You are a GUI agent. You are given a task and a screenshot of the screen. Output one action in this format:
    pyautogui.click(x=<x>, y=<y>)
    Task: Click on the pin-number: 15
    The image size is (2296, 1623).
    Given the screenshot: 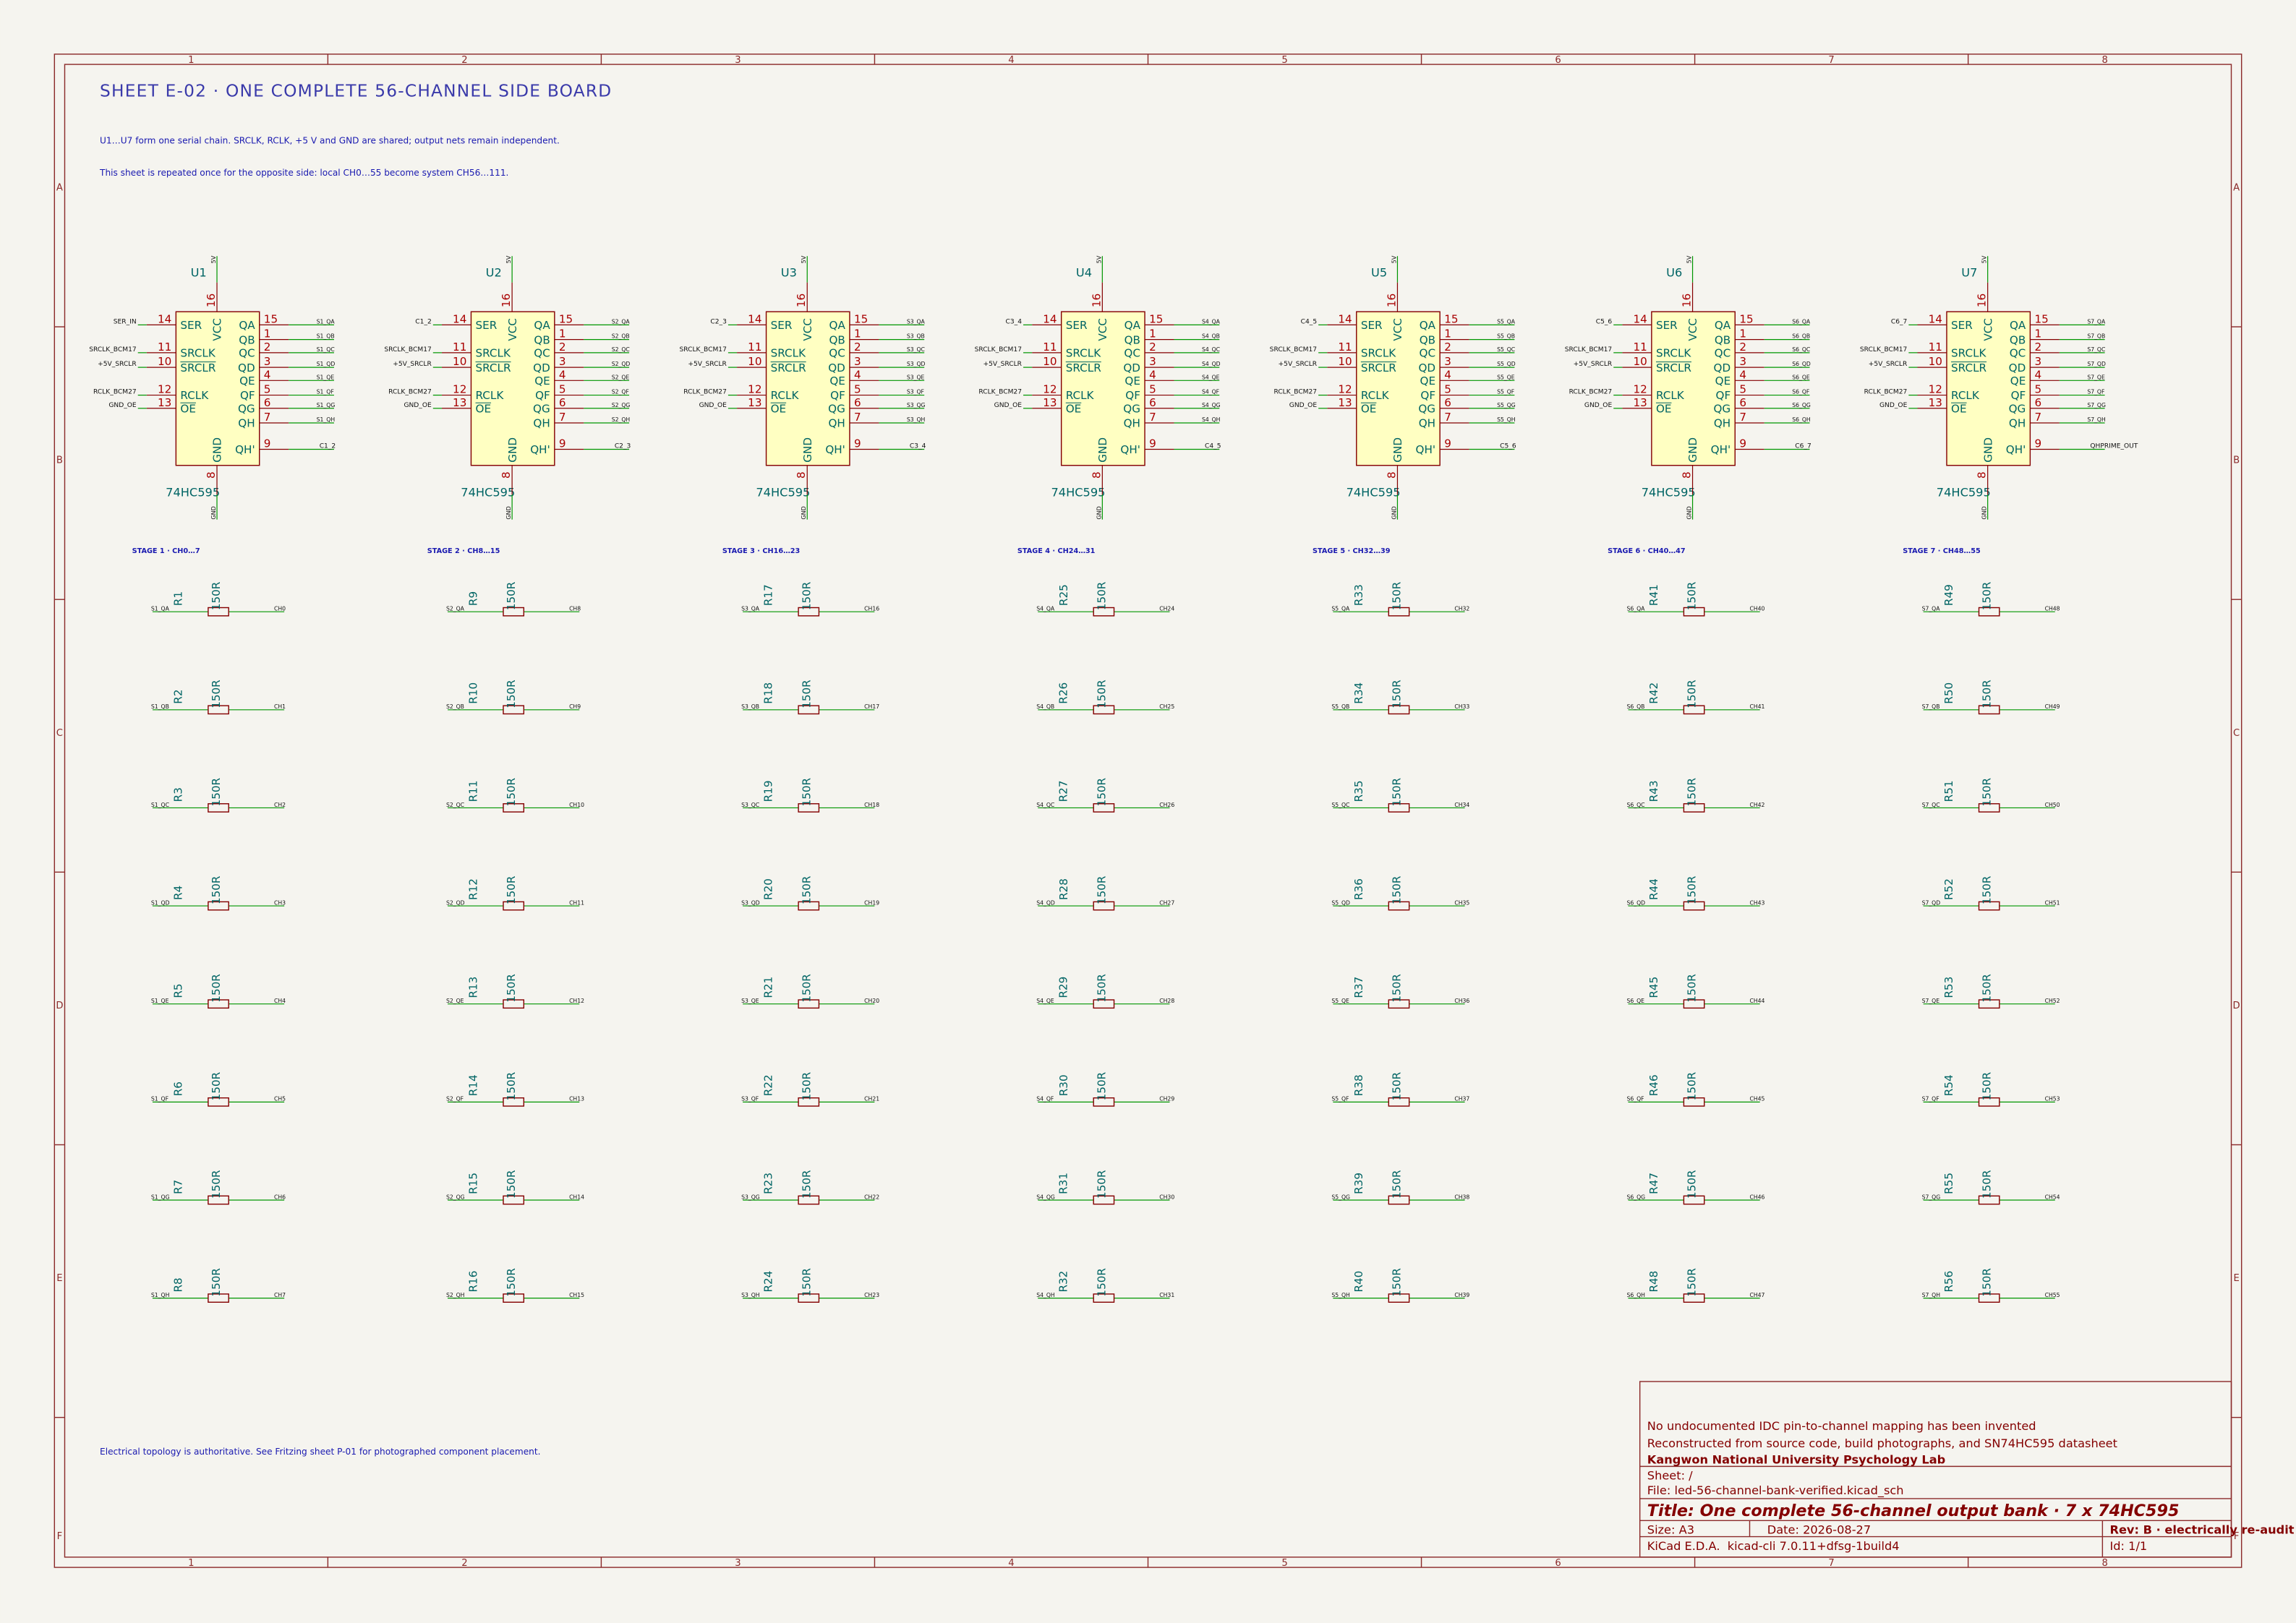 What is the action you would take?
    pyautogui.click(x=566, y=318)
    